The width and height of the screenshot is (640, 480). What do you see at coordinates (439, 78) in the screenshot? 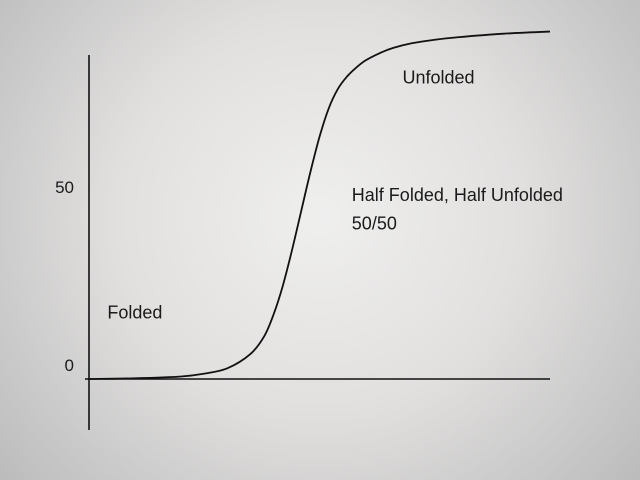
I see `annotation-unfolded: Unfolded` at bounding box center [439, 78].